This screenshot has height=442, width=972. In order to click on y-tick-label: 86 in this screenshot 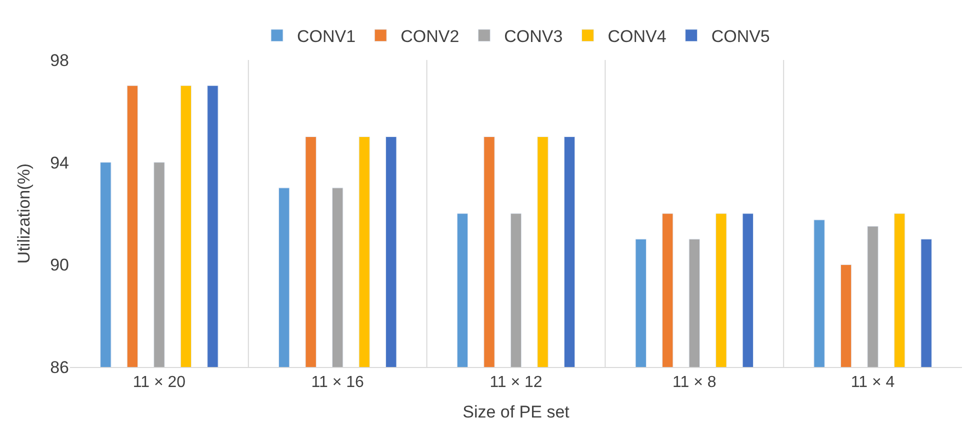, I will do `click(59, 367)`.